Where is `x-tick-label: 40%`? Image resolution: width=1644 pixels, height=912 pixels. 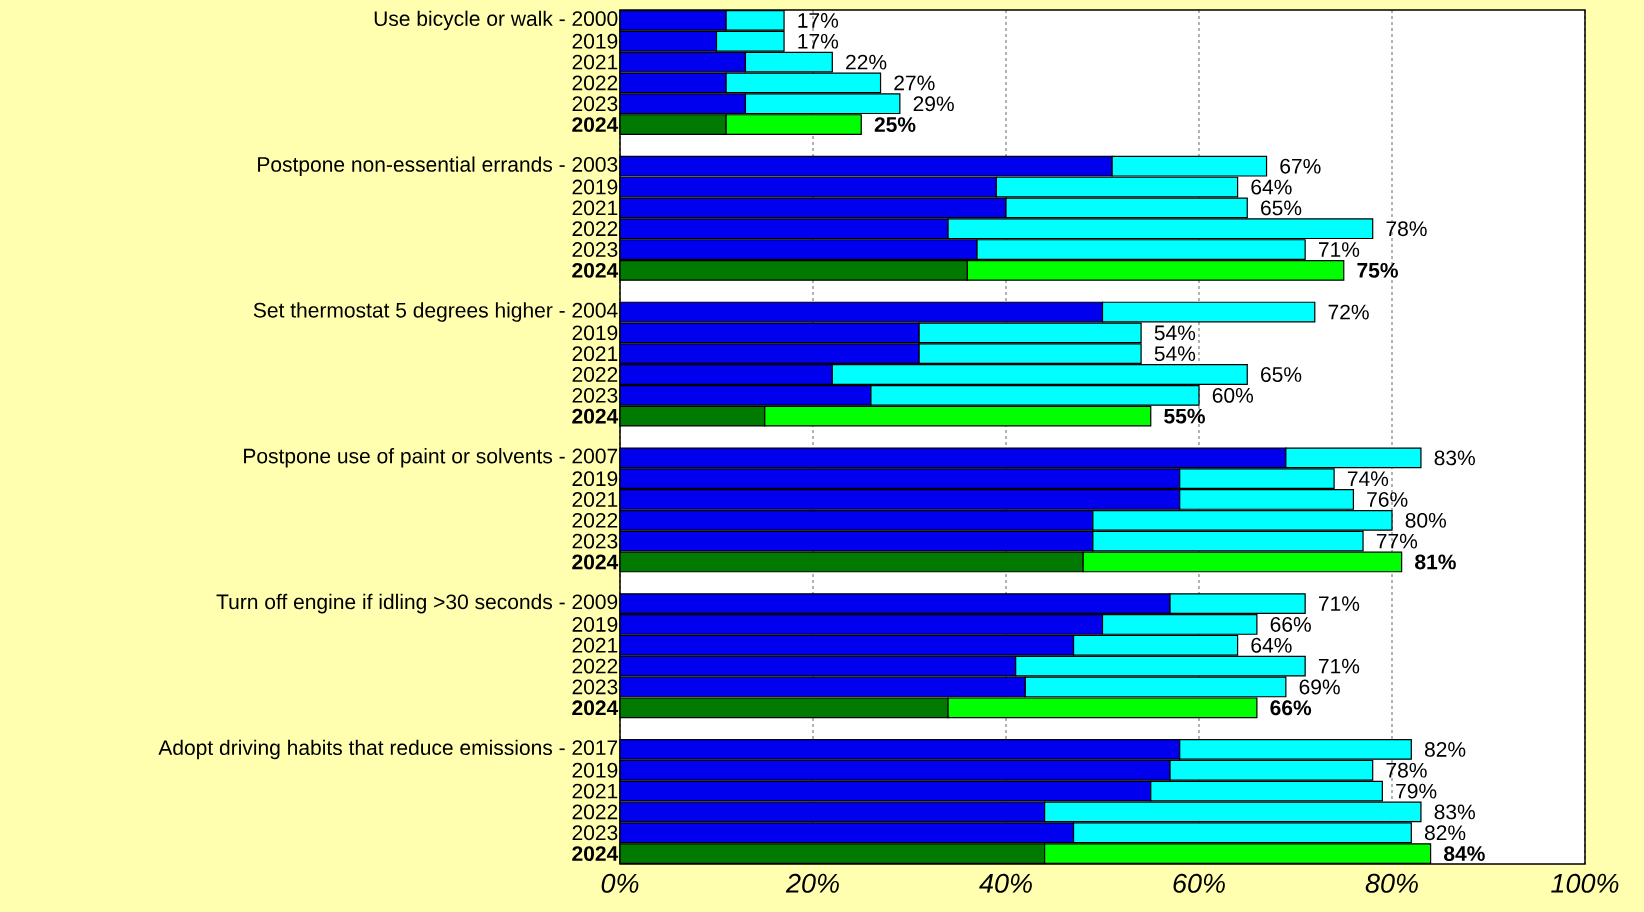 x-tick-label: 40% is located at coordinates (1005, 883).